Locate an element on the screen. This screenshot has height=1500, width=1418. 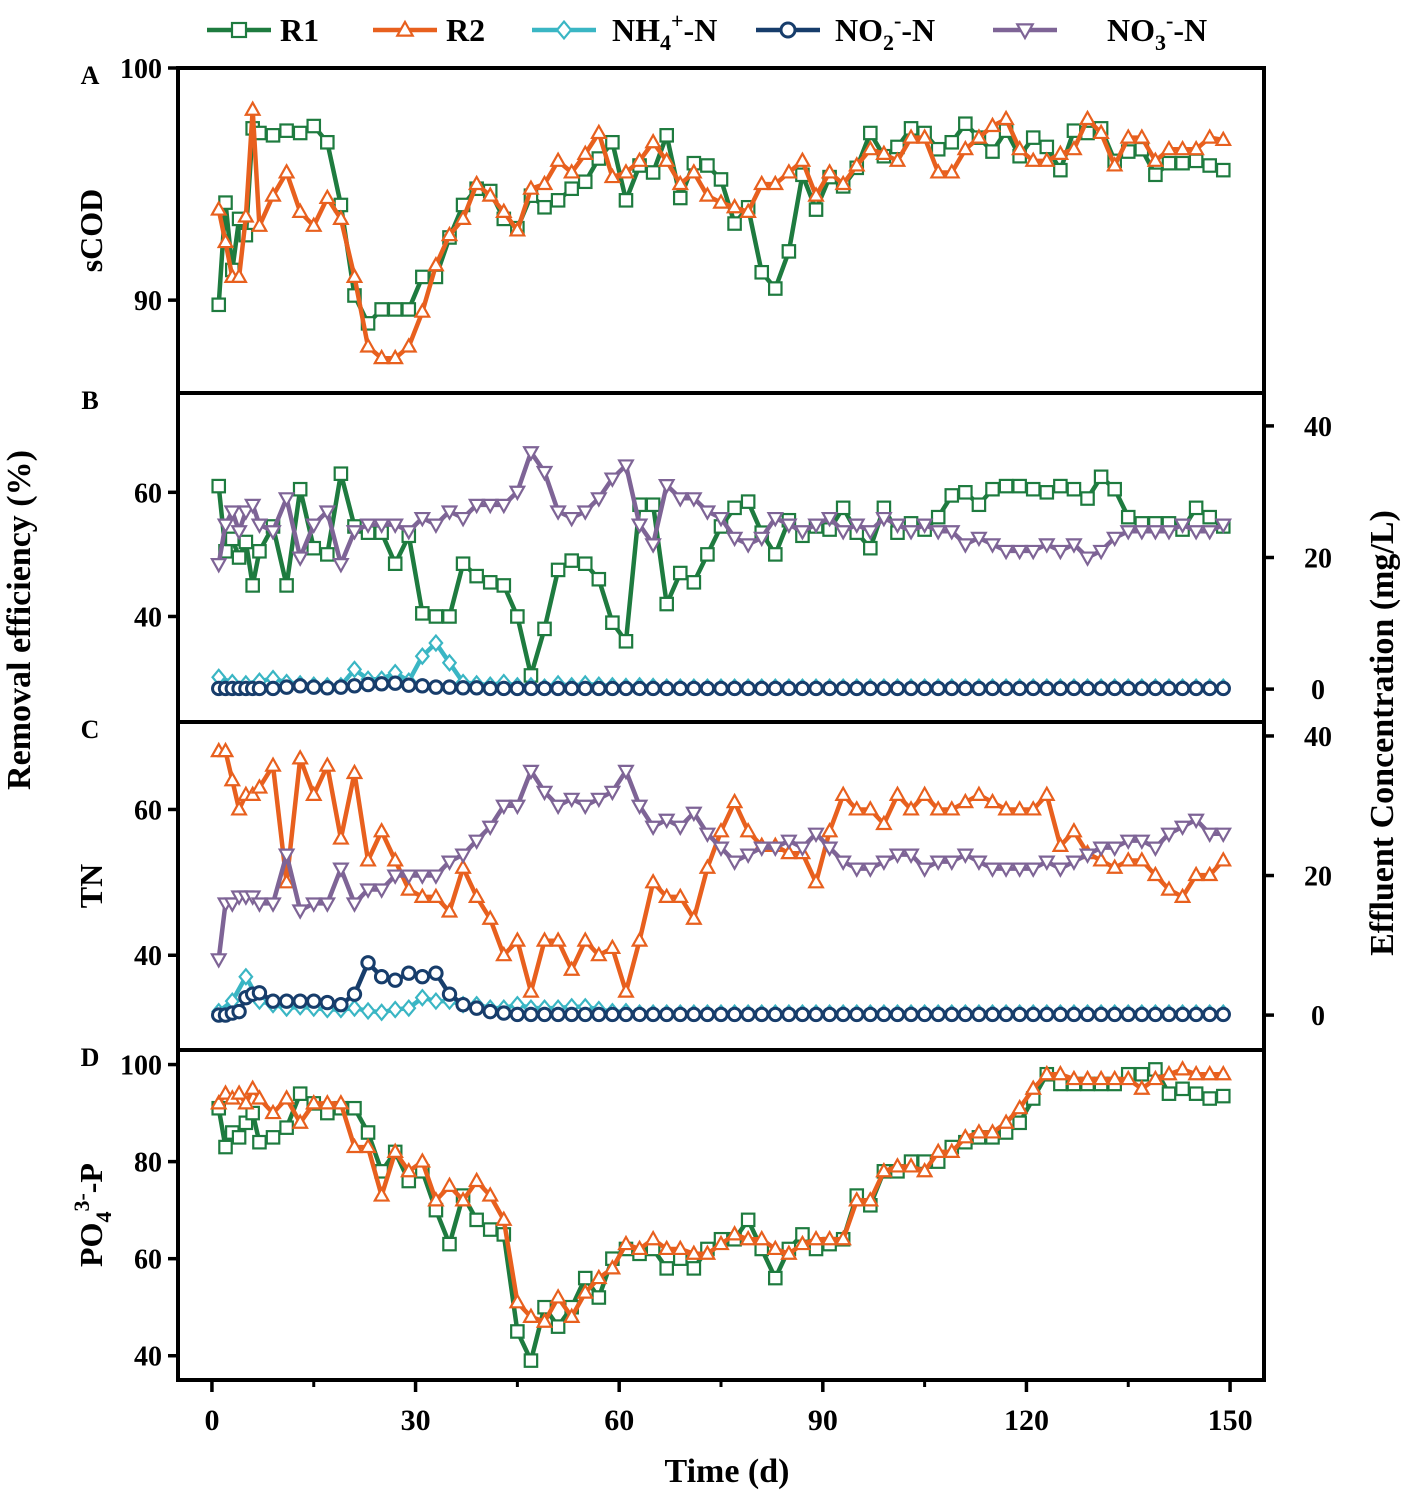
y-tick-label: 40 is located at coordinates (148, 1357).